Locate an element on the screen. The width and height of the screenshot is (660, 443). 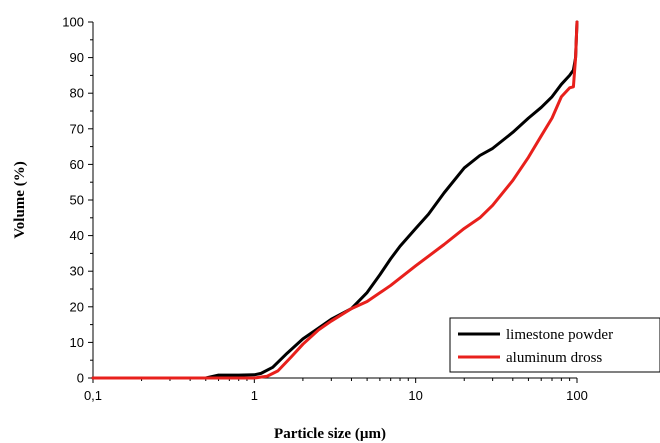
legend-box is located at coordinates (554, 345).